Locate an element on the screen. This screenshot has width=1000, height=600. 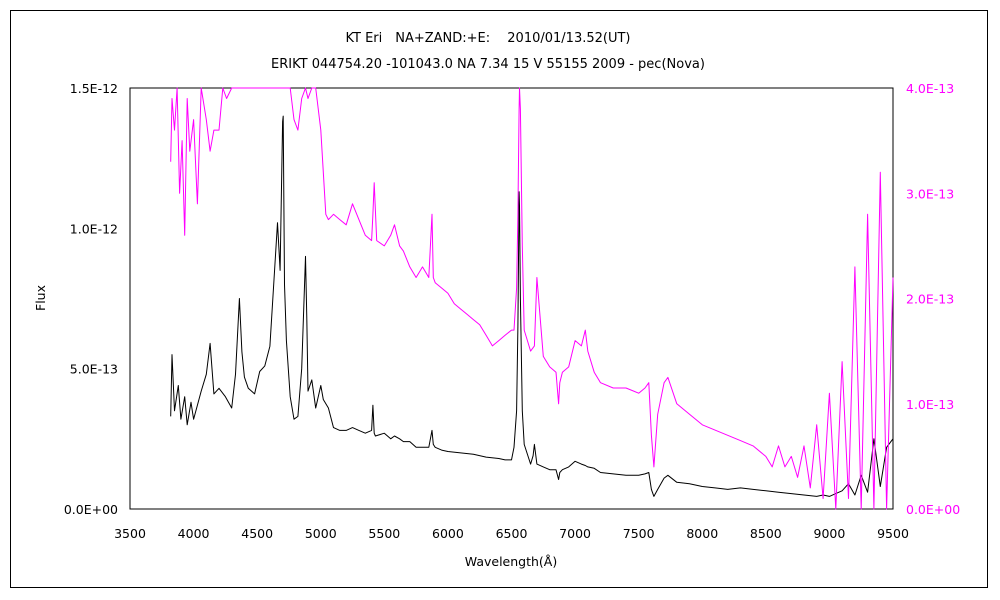
x-tick-label: 9000 is located at coordinates (830, 533).